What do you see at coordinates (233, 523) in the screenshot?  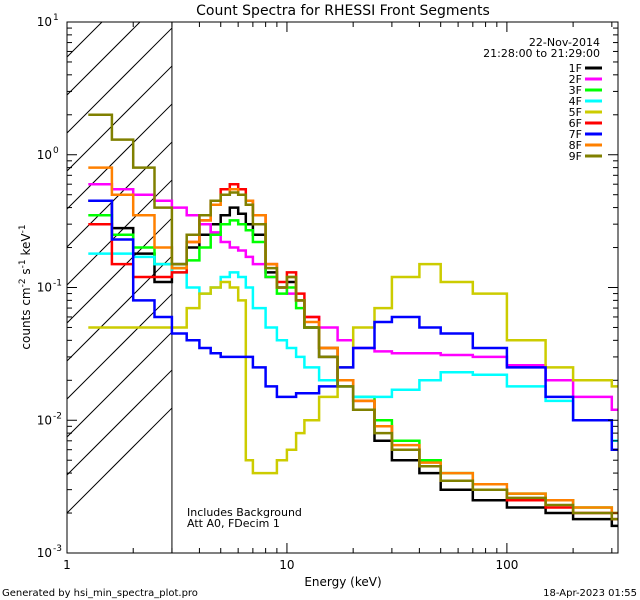 I see `annotation-attenuator: Att A0, FDecim 1` at bounding box center [233, 523].